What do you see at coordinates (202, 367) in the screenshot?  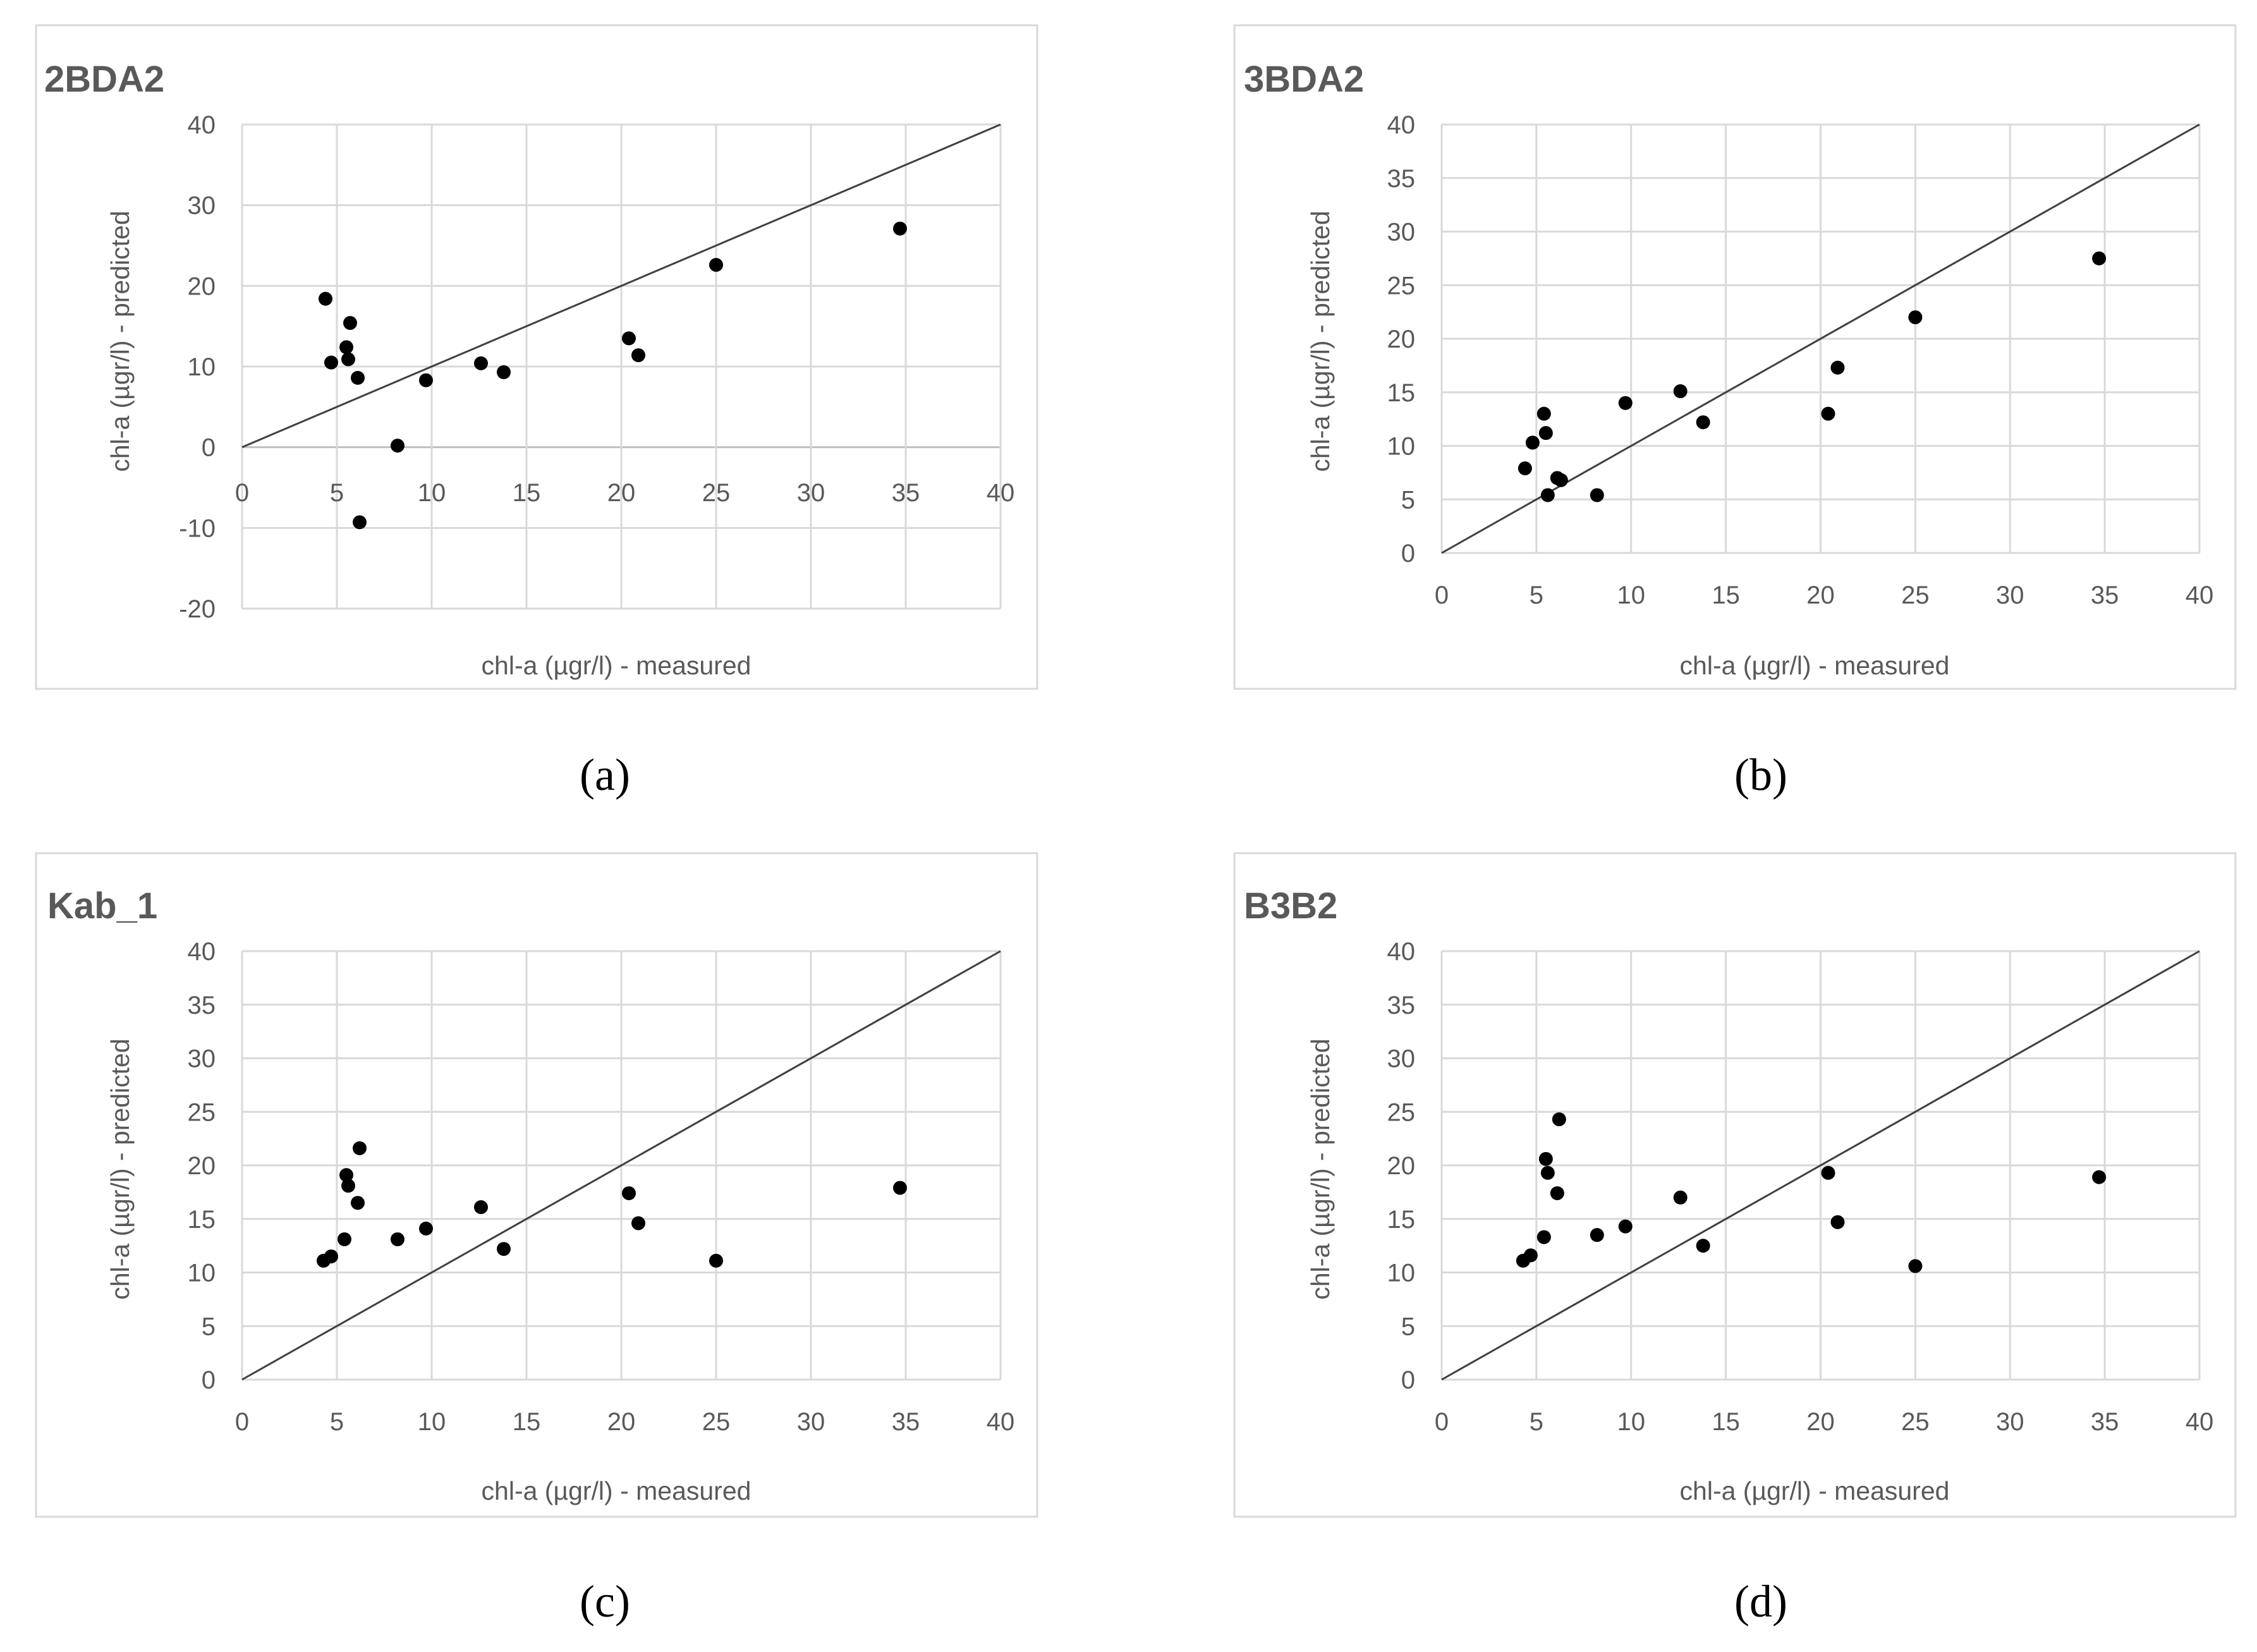 I see `panel-a-y-tick-label: 10` at bounding box center [202, 367].